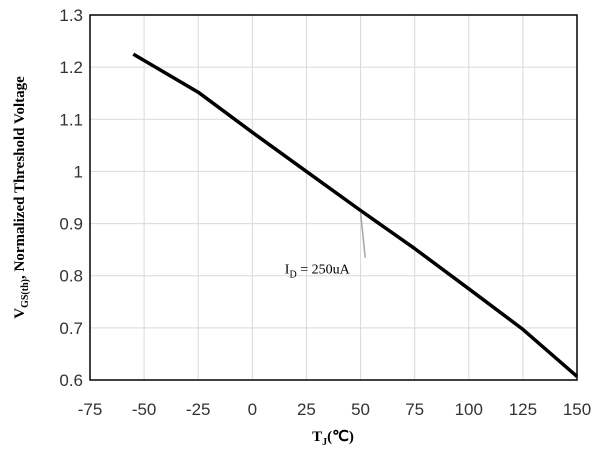 The width and height of the screenshot is (605, 453). Describe the element at coordinates (78, 171) in the screenshot. I see `y-tick-label: 1` at that location.